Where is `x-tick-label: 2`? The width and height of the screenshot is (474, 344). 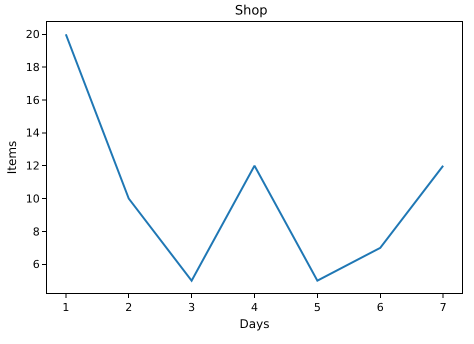
x-tick-label: 2 is located at coordinates (128, 307).